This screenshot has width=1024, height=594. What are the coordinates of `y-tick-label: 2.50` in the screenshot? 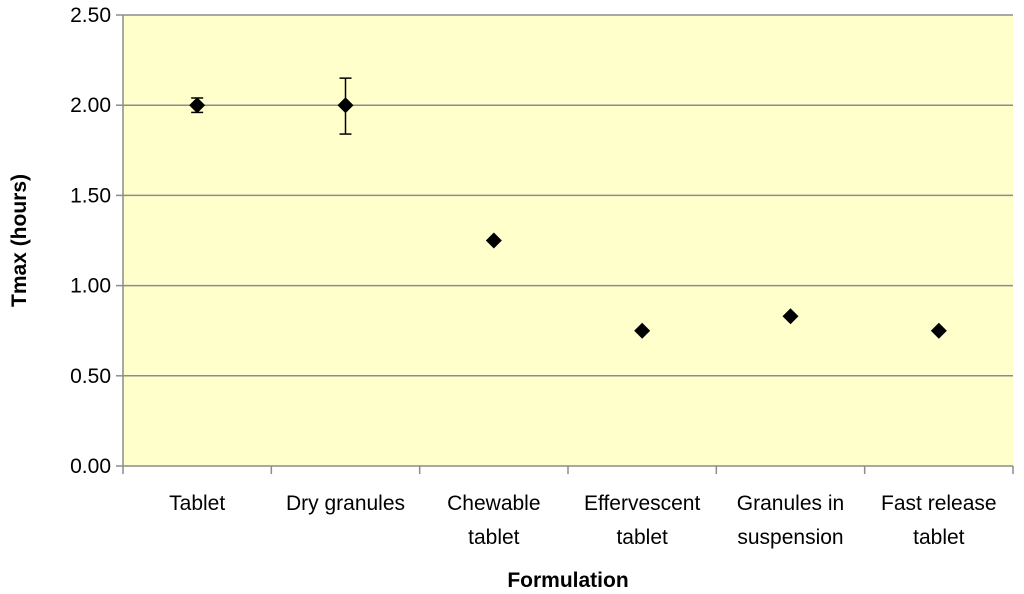 It's located at (90, 15).